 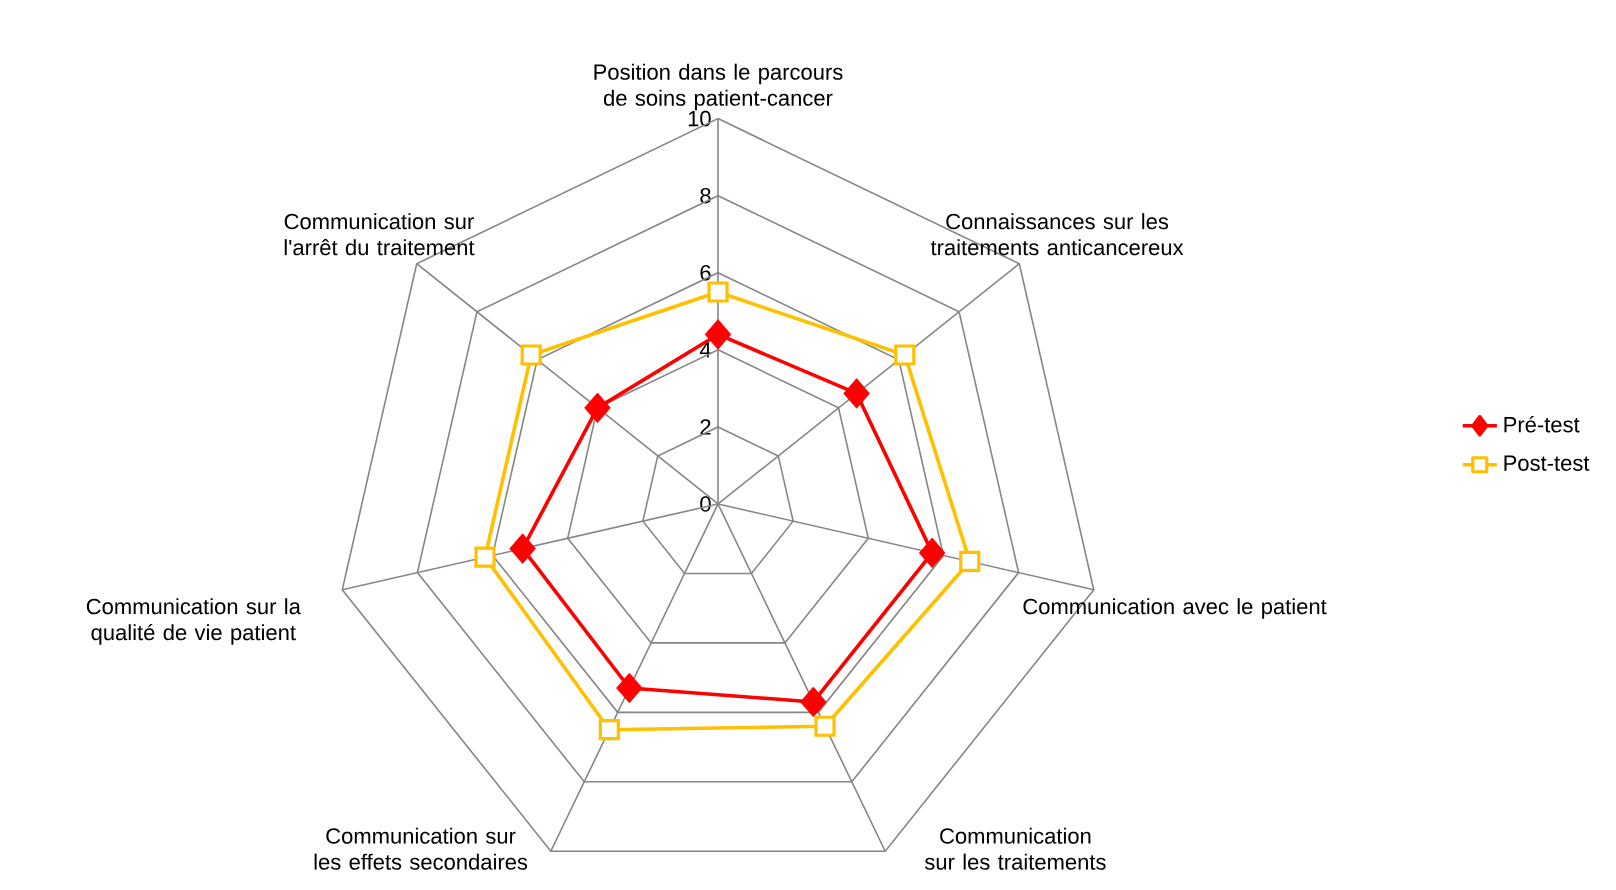 I want to click on spoke-label: Connaissances sur les traitements anticancereux, so click(x=1057, y=234).